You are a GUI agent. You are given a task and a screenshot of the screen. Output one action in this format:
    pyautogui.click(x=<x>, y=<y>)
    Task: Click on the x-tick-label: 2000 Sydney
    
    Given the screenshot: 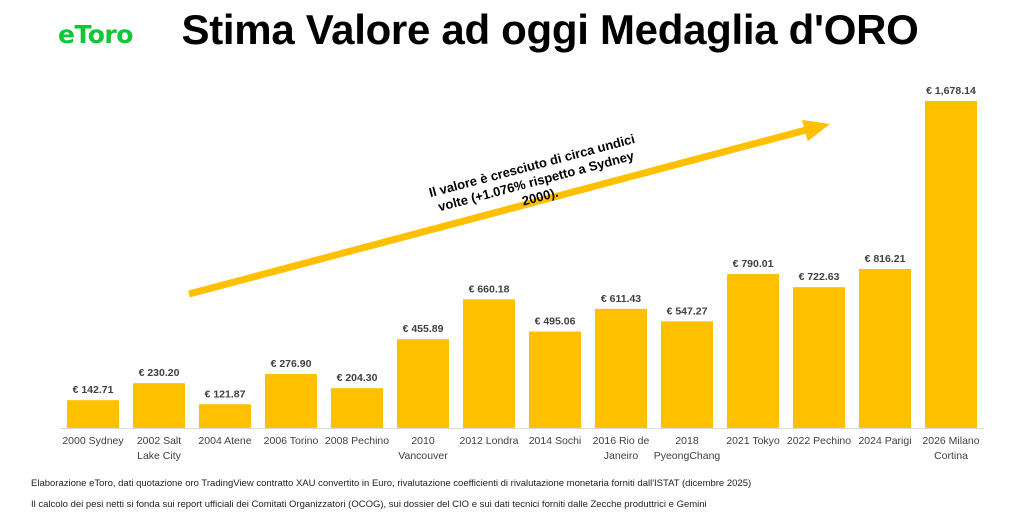 What is the action you would take?
    pyautogui.click(x=93, y=441)
    